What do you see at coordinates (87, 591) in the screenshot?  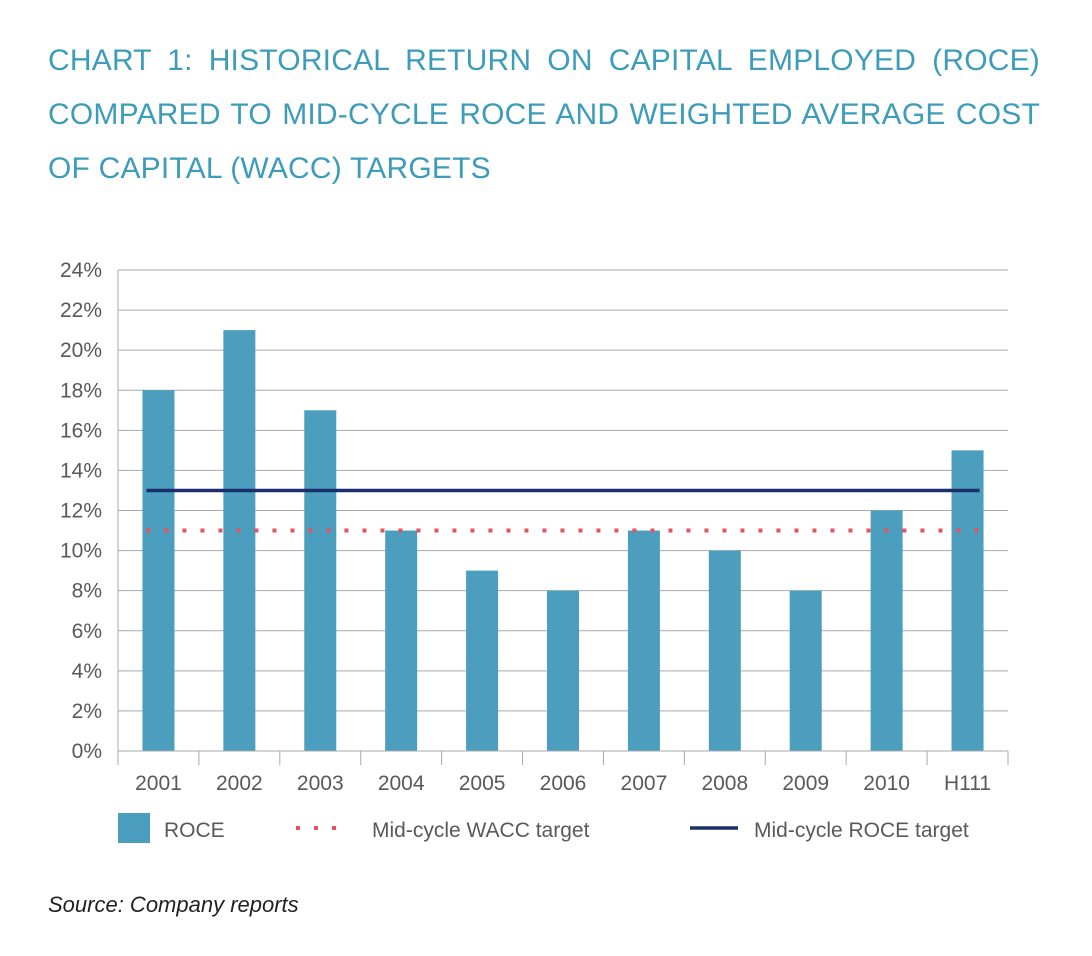 I see `y-tick-label: 8%` at bounding box center [87, 591].